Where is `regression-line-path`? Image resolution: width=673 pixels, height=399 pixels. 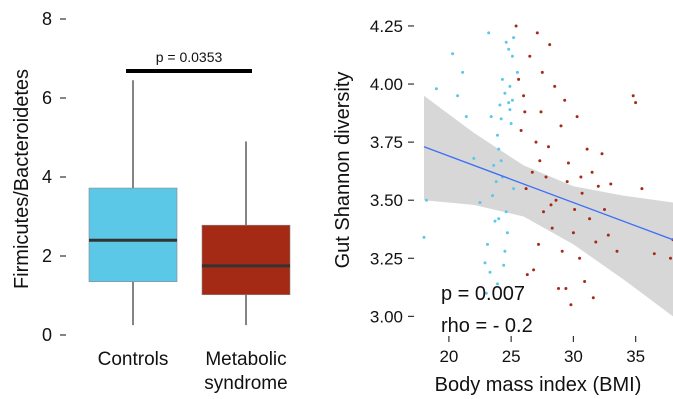 regression-line-path is located at coordinates (548, 193).